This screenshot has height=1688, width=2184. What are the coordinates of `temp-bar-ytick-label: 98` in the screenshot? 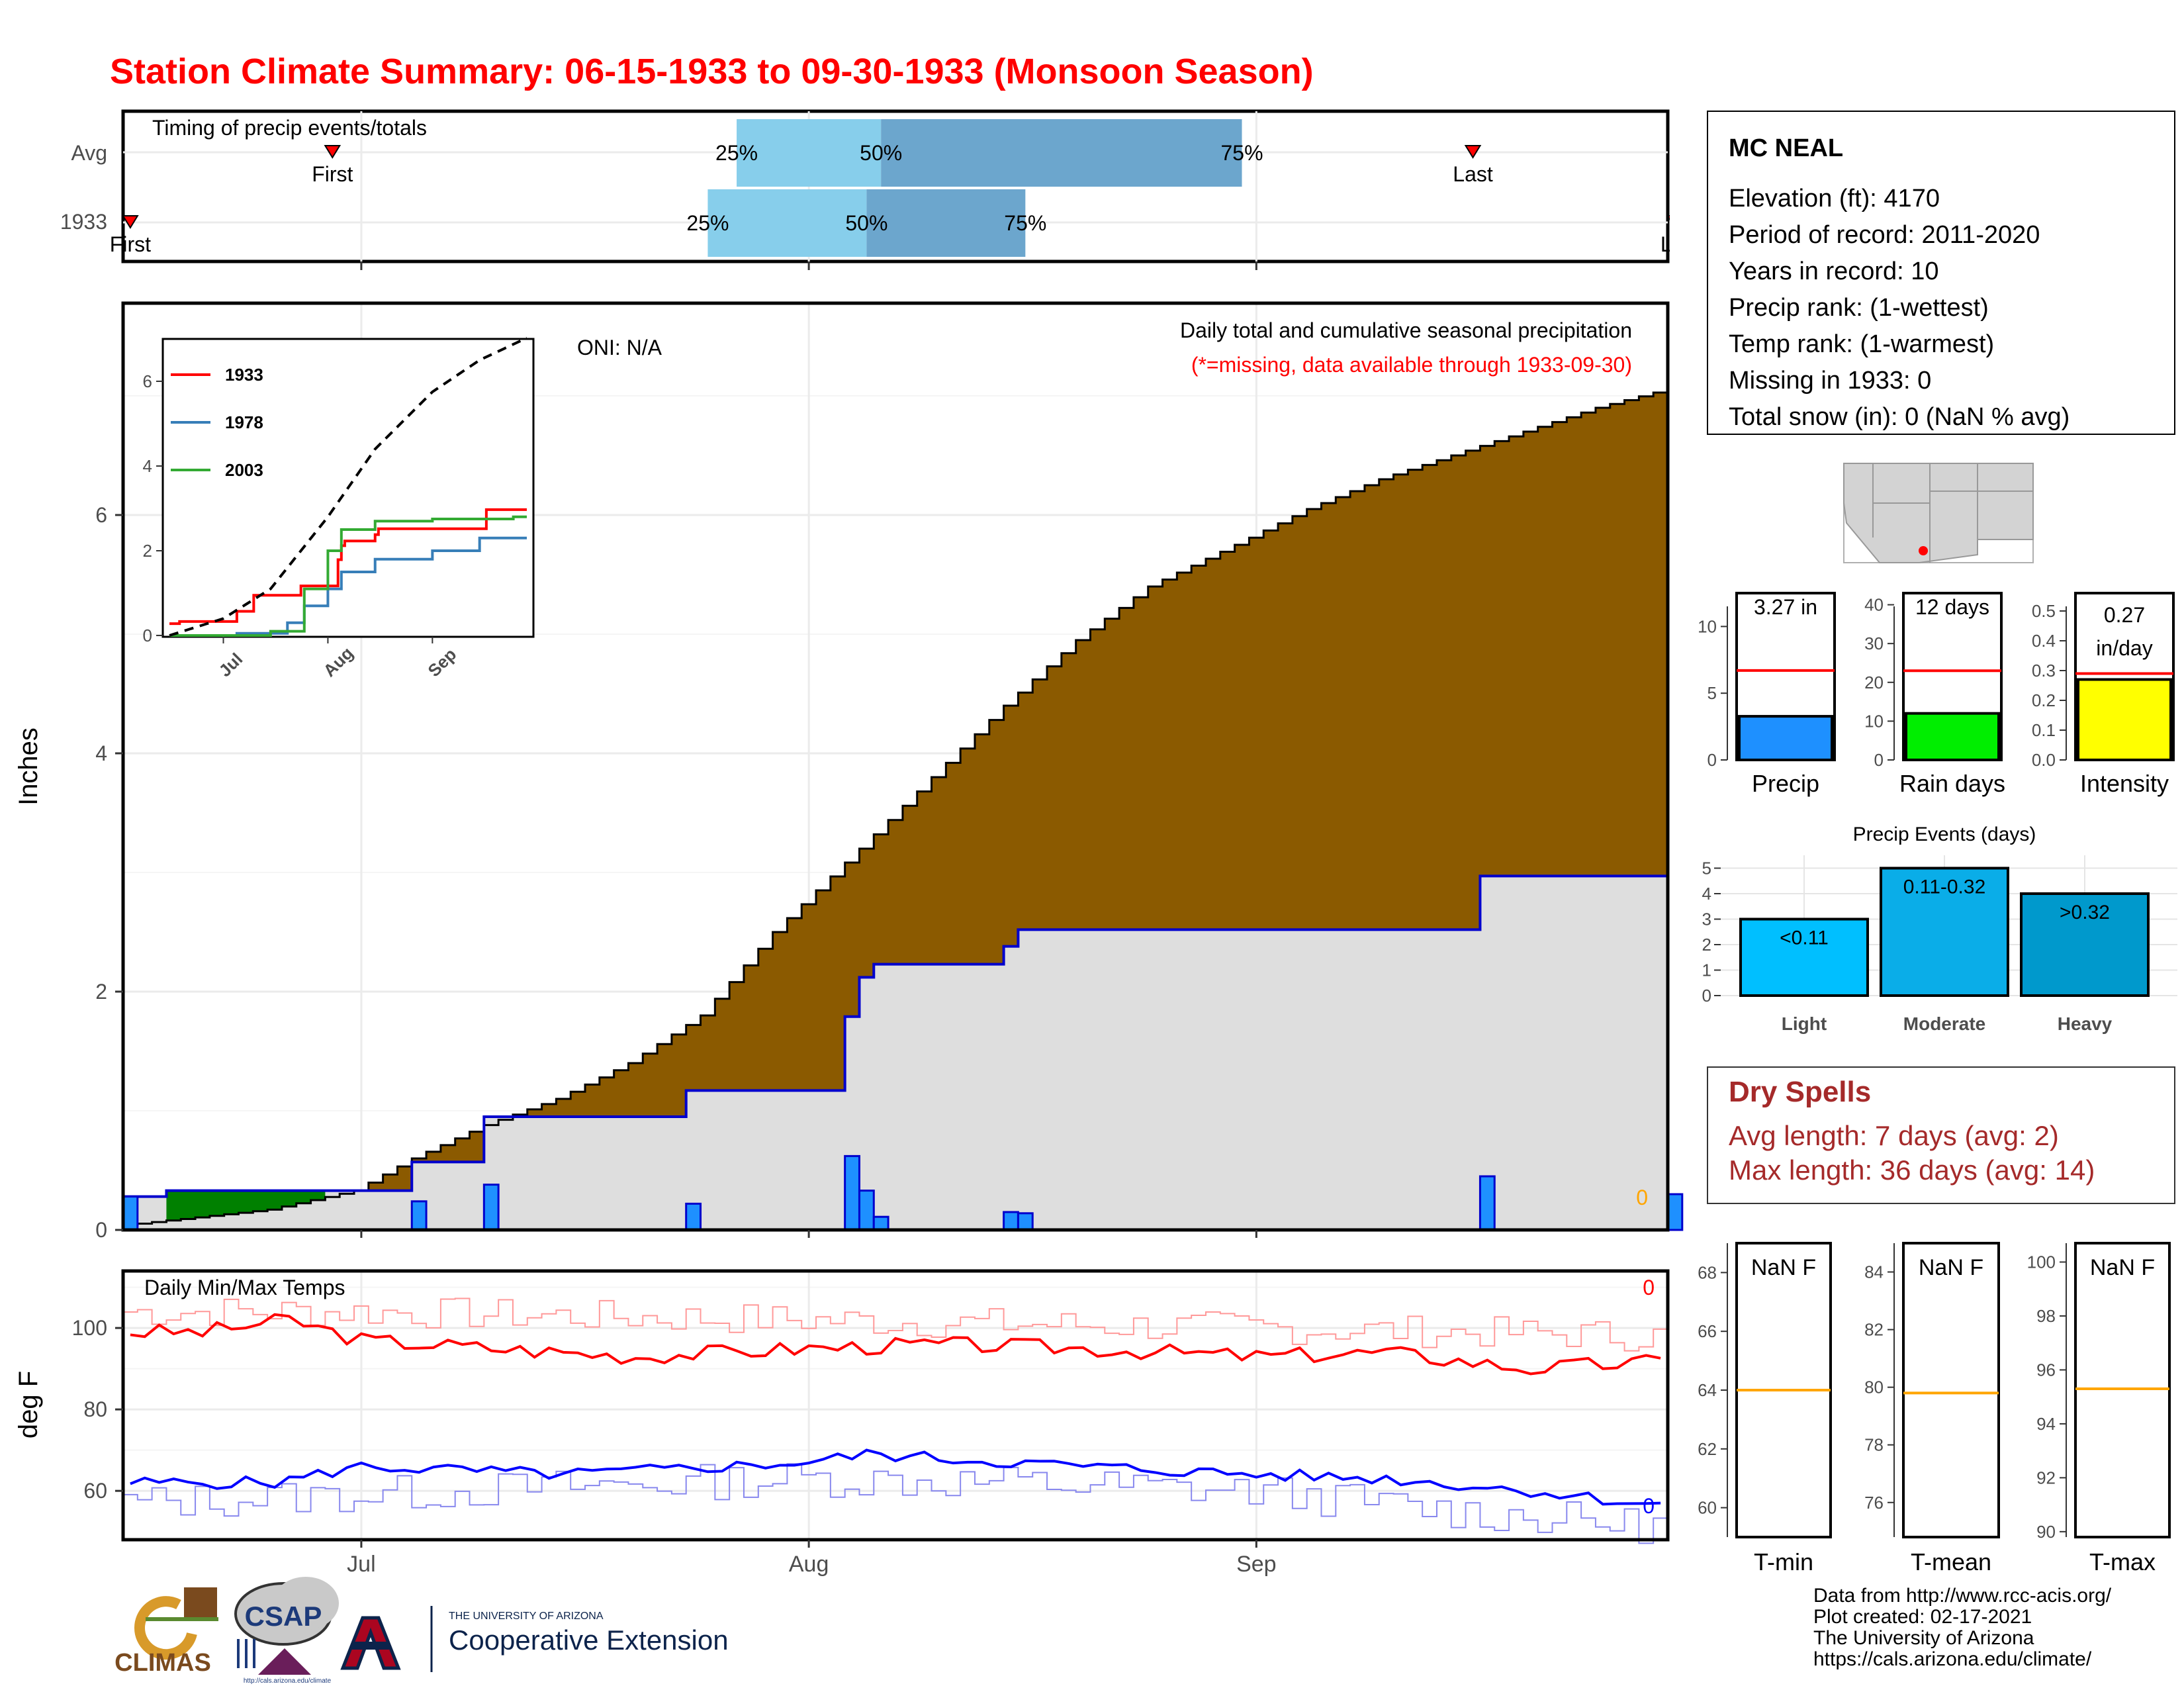 It's located at (2046, 1316).